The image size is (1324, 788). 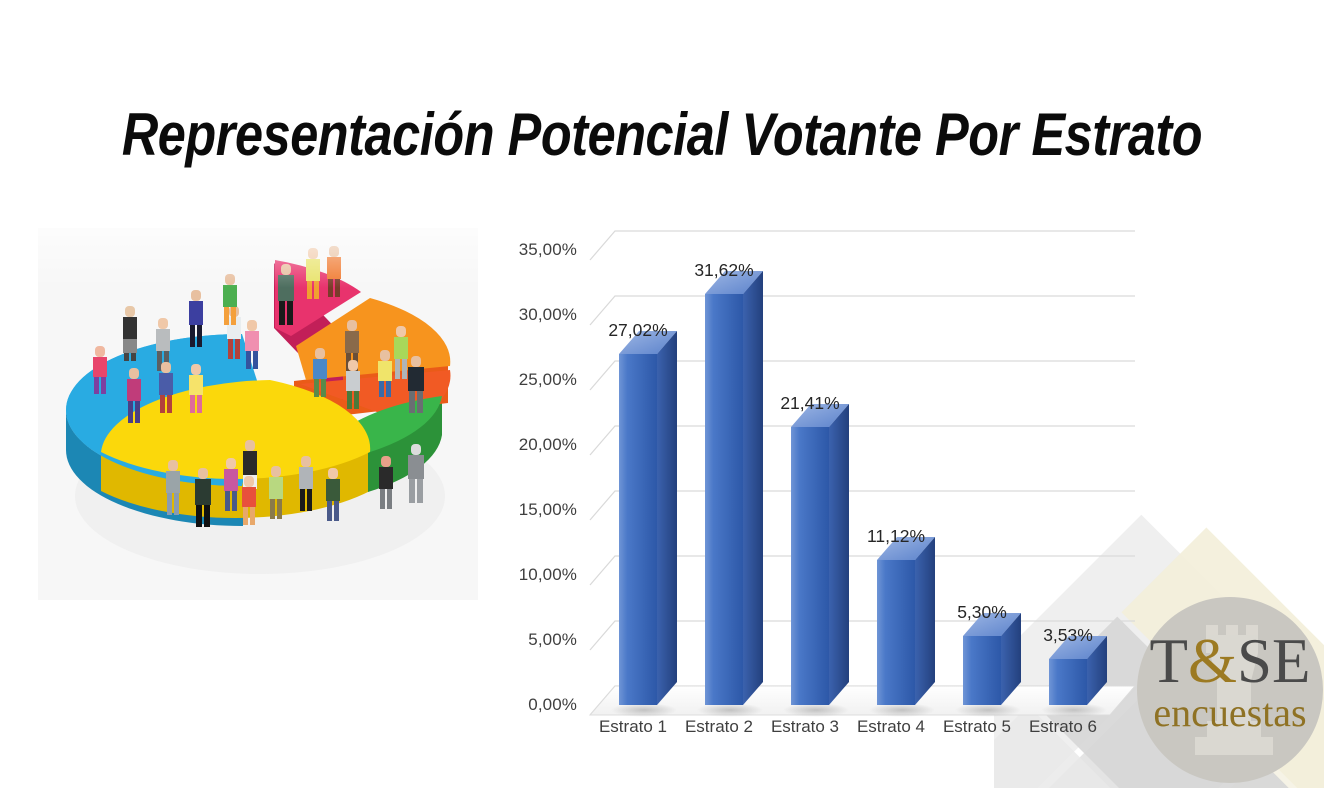 I want to click on y-axis-label-5: 5,00%, so click(x=552, y=639).